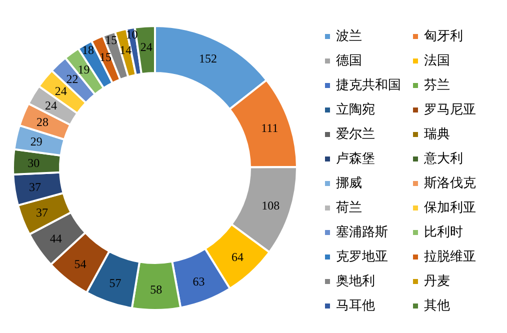 The image size is (507, 333). What do you see at coordinates (362, 232) in the screenshot?
I see `legend-label: 塞浦路斯` at bounding box center [362, 232].